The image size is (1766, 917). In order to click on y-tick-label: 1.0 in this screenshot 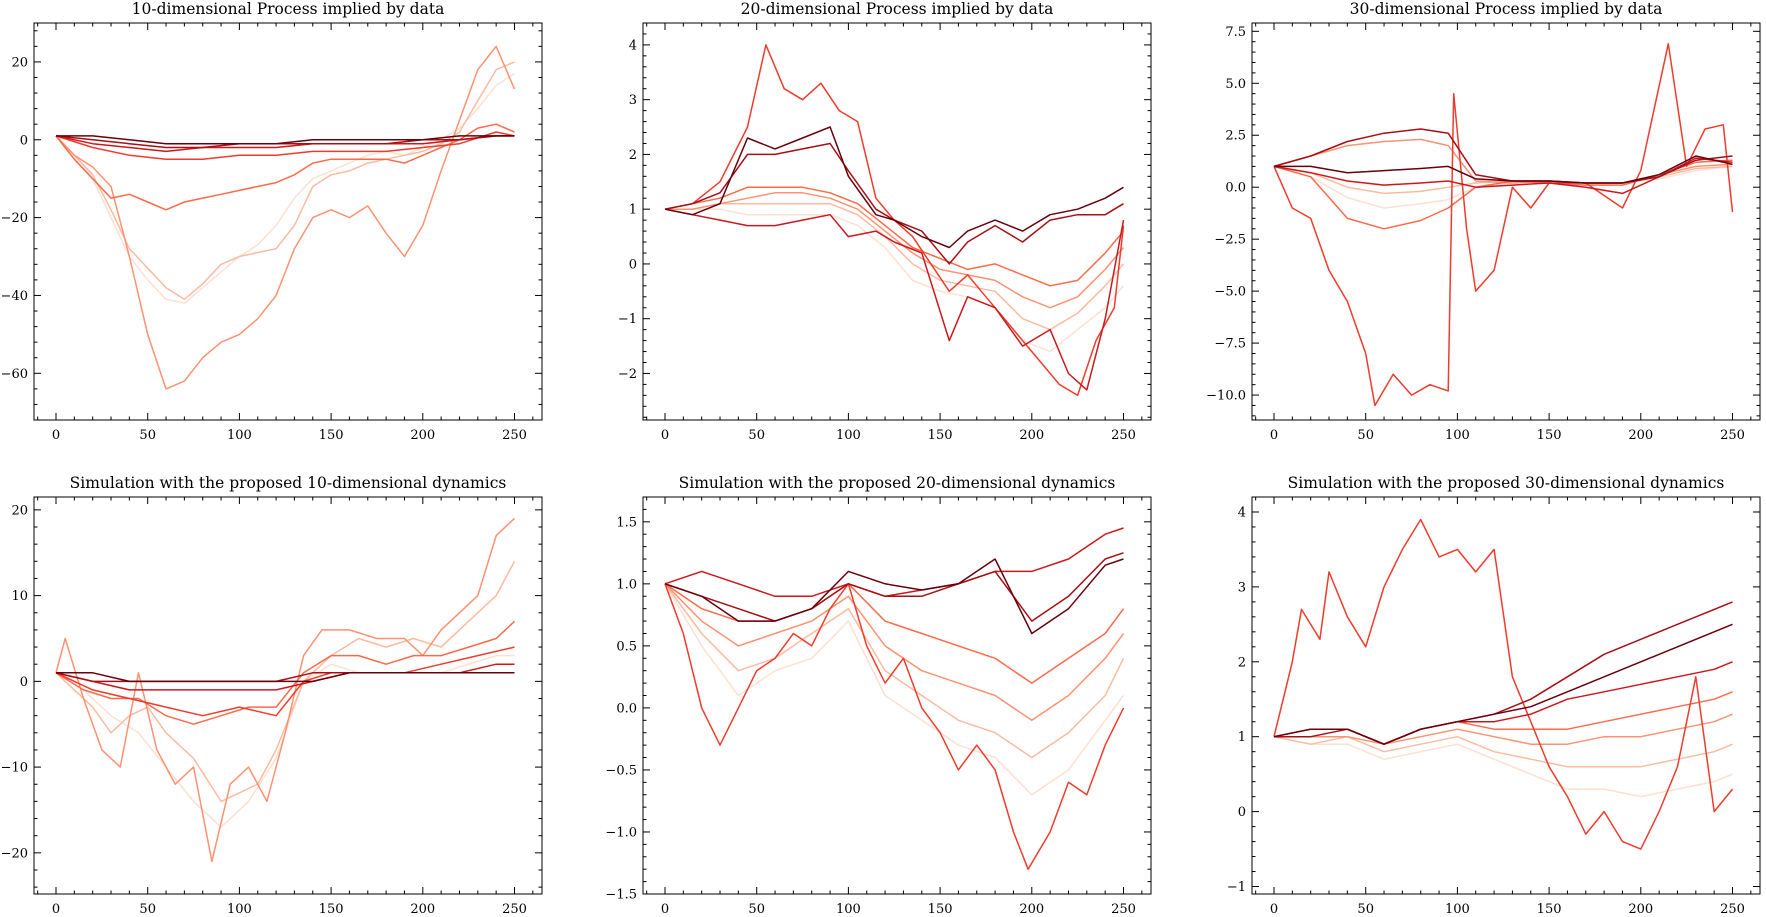, I will do `click(626, 584)`.